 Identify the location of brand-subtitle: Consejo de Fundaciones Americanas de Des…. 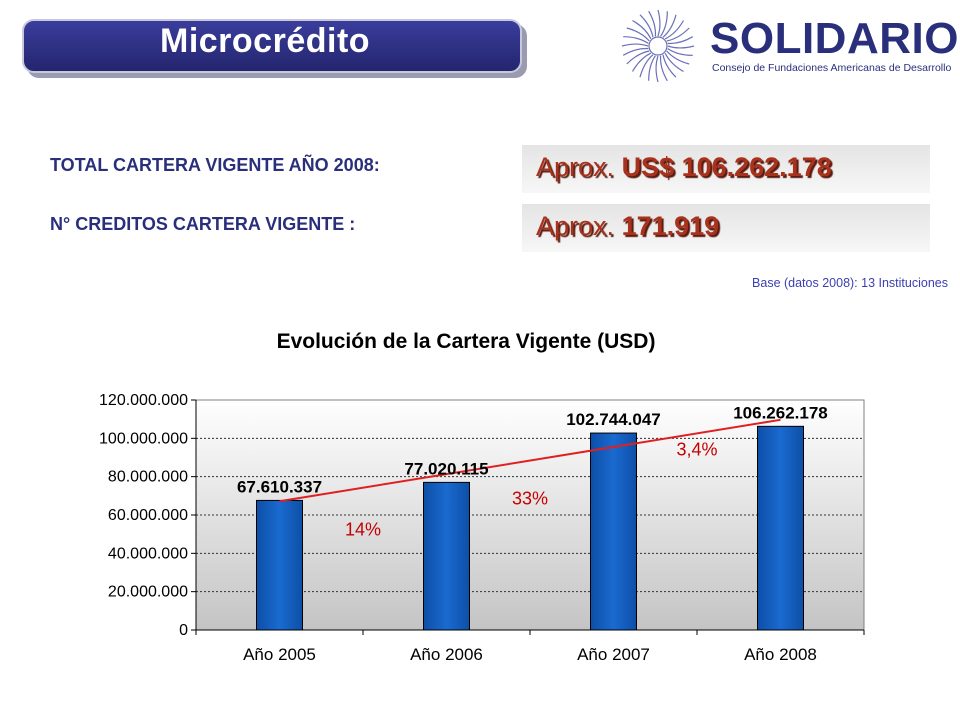
(832, 68).